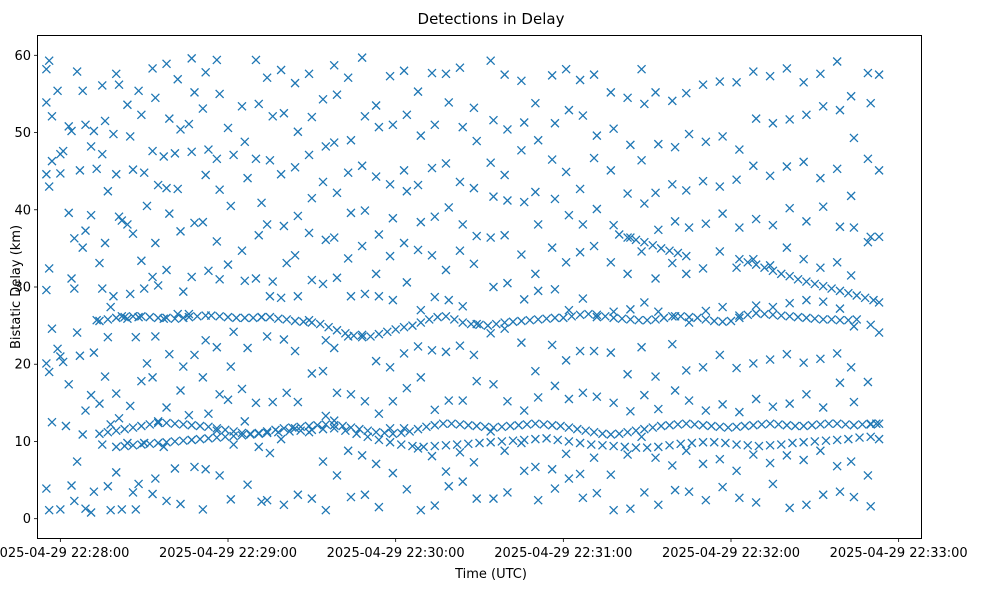 The height and width of the screenshot is (590, 988). I want to click on y-tick-label: 60, so click(22, 56).